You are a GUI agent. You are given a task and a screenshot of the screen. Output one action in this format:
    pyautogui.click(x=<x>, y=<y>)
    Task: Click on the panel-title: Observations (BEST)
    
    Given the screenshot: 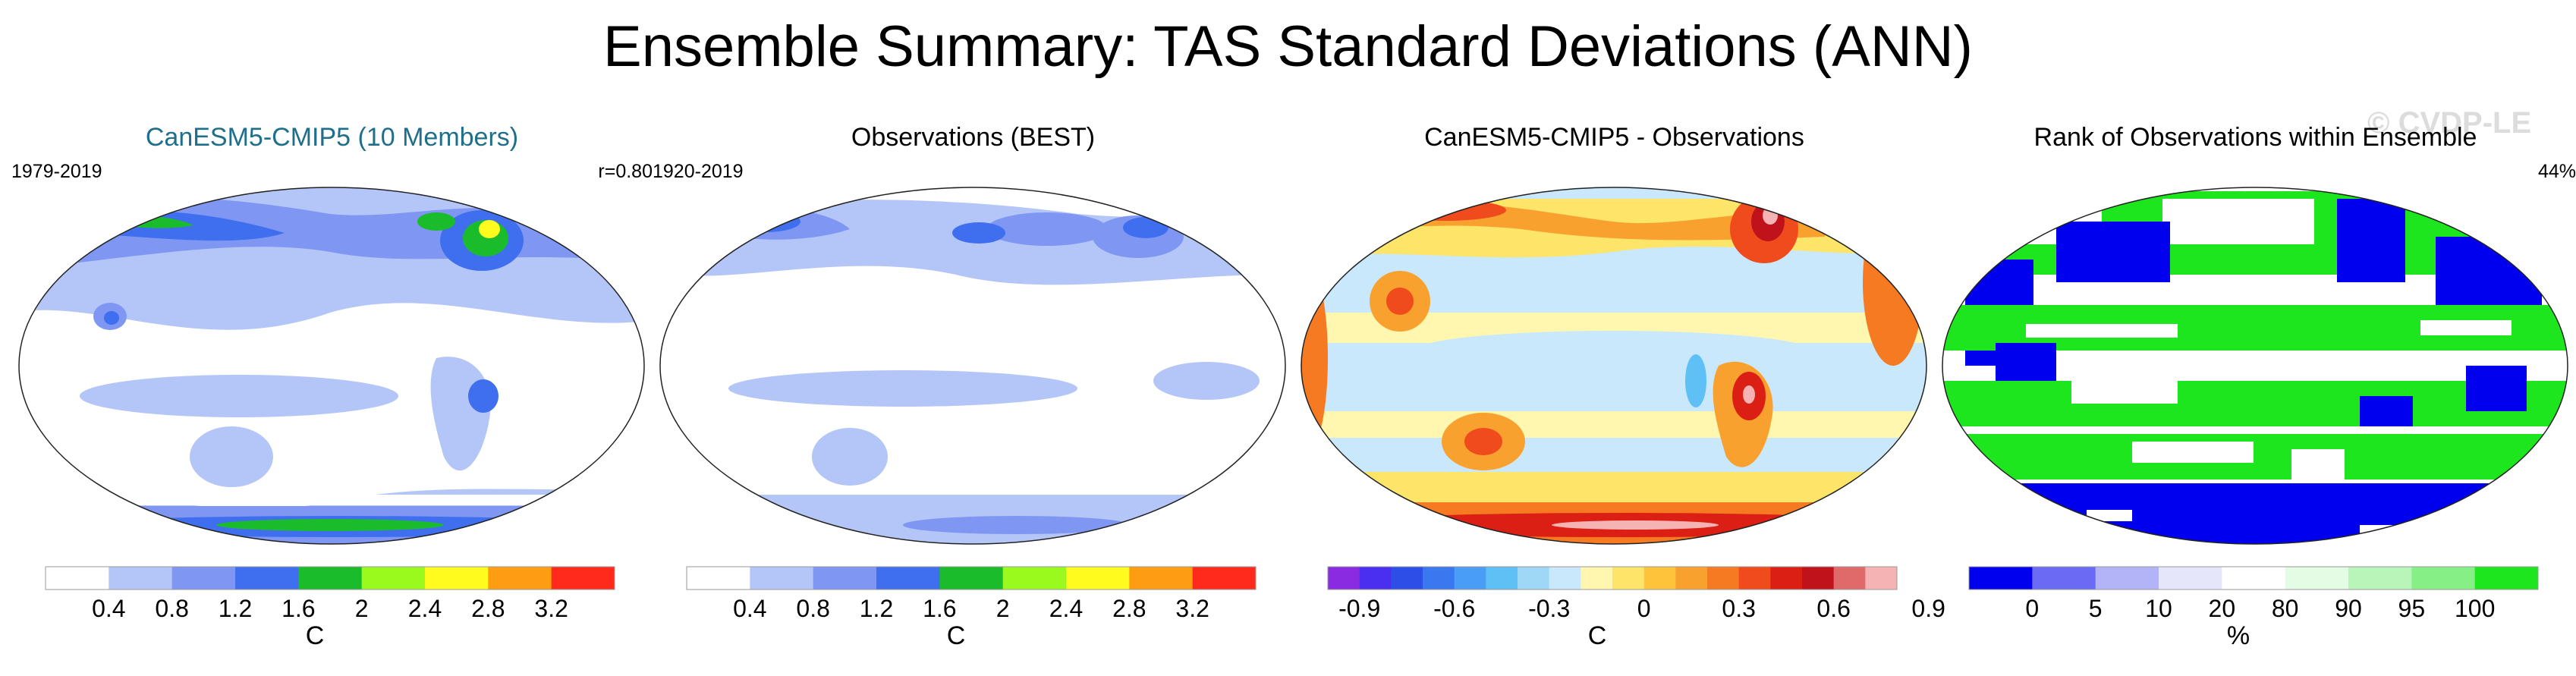 What is the action you would take?
    pyautogui.click(x=973, y=137)
    